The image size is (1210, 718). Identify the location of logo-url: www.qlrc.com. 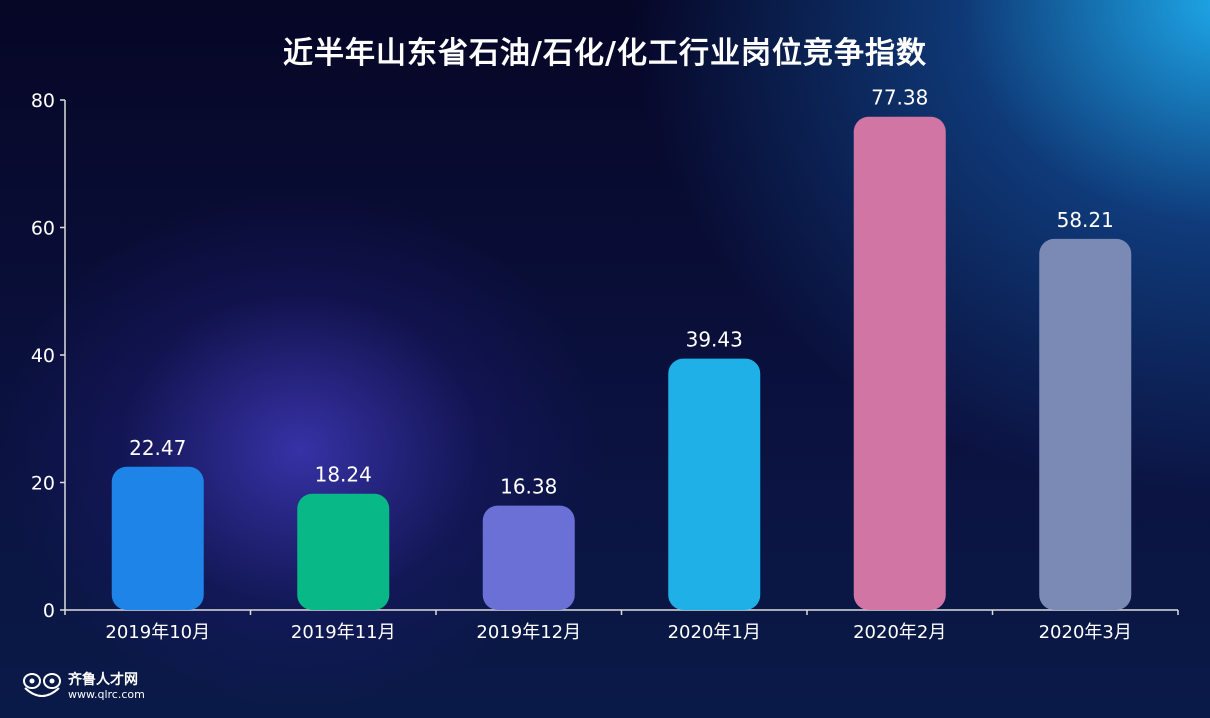
(106, 694).